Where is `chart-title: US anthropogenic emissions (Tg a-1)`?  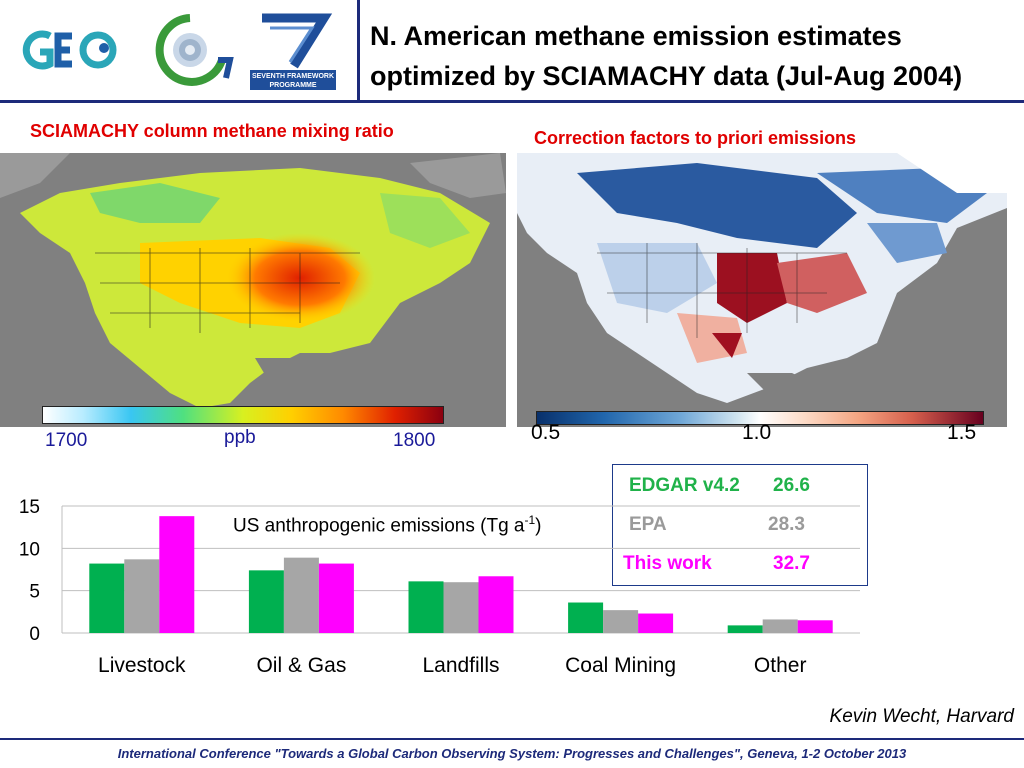 chart-title: US anthropogenic emissions (Tg a-1) is located at coordinates (387, 525).